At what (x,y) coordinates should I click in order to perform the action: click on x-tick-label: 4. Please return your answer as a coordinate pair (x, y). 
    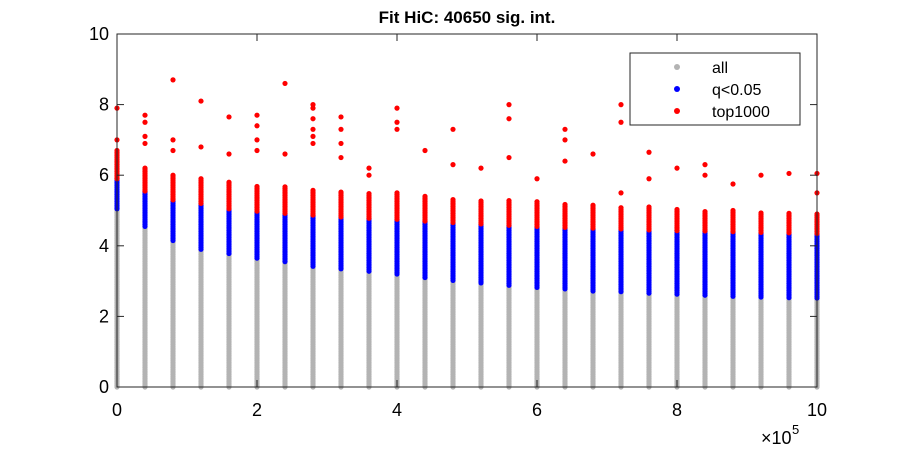
    Looking at the image, I should click on (397, 410).